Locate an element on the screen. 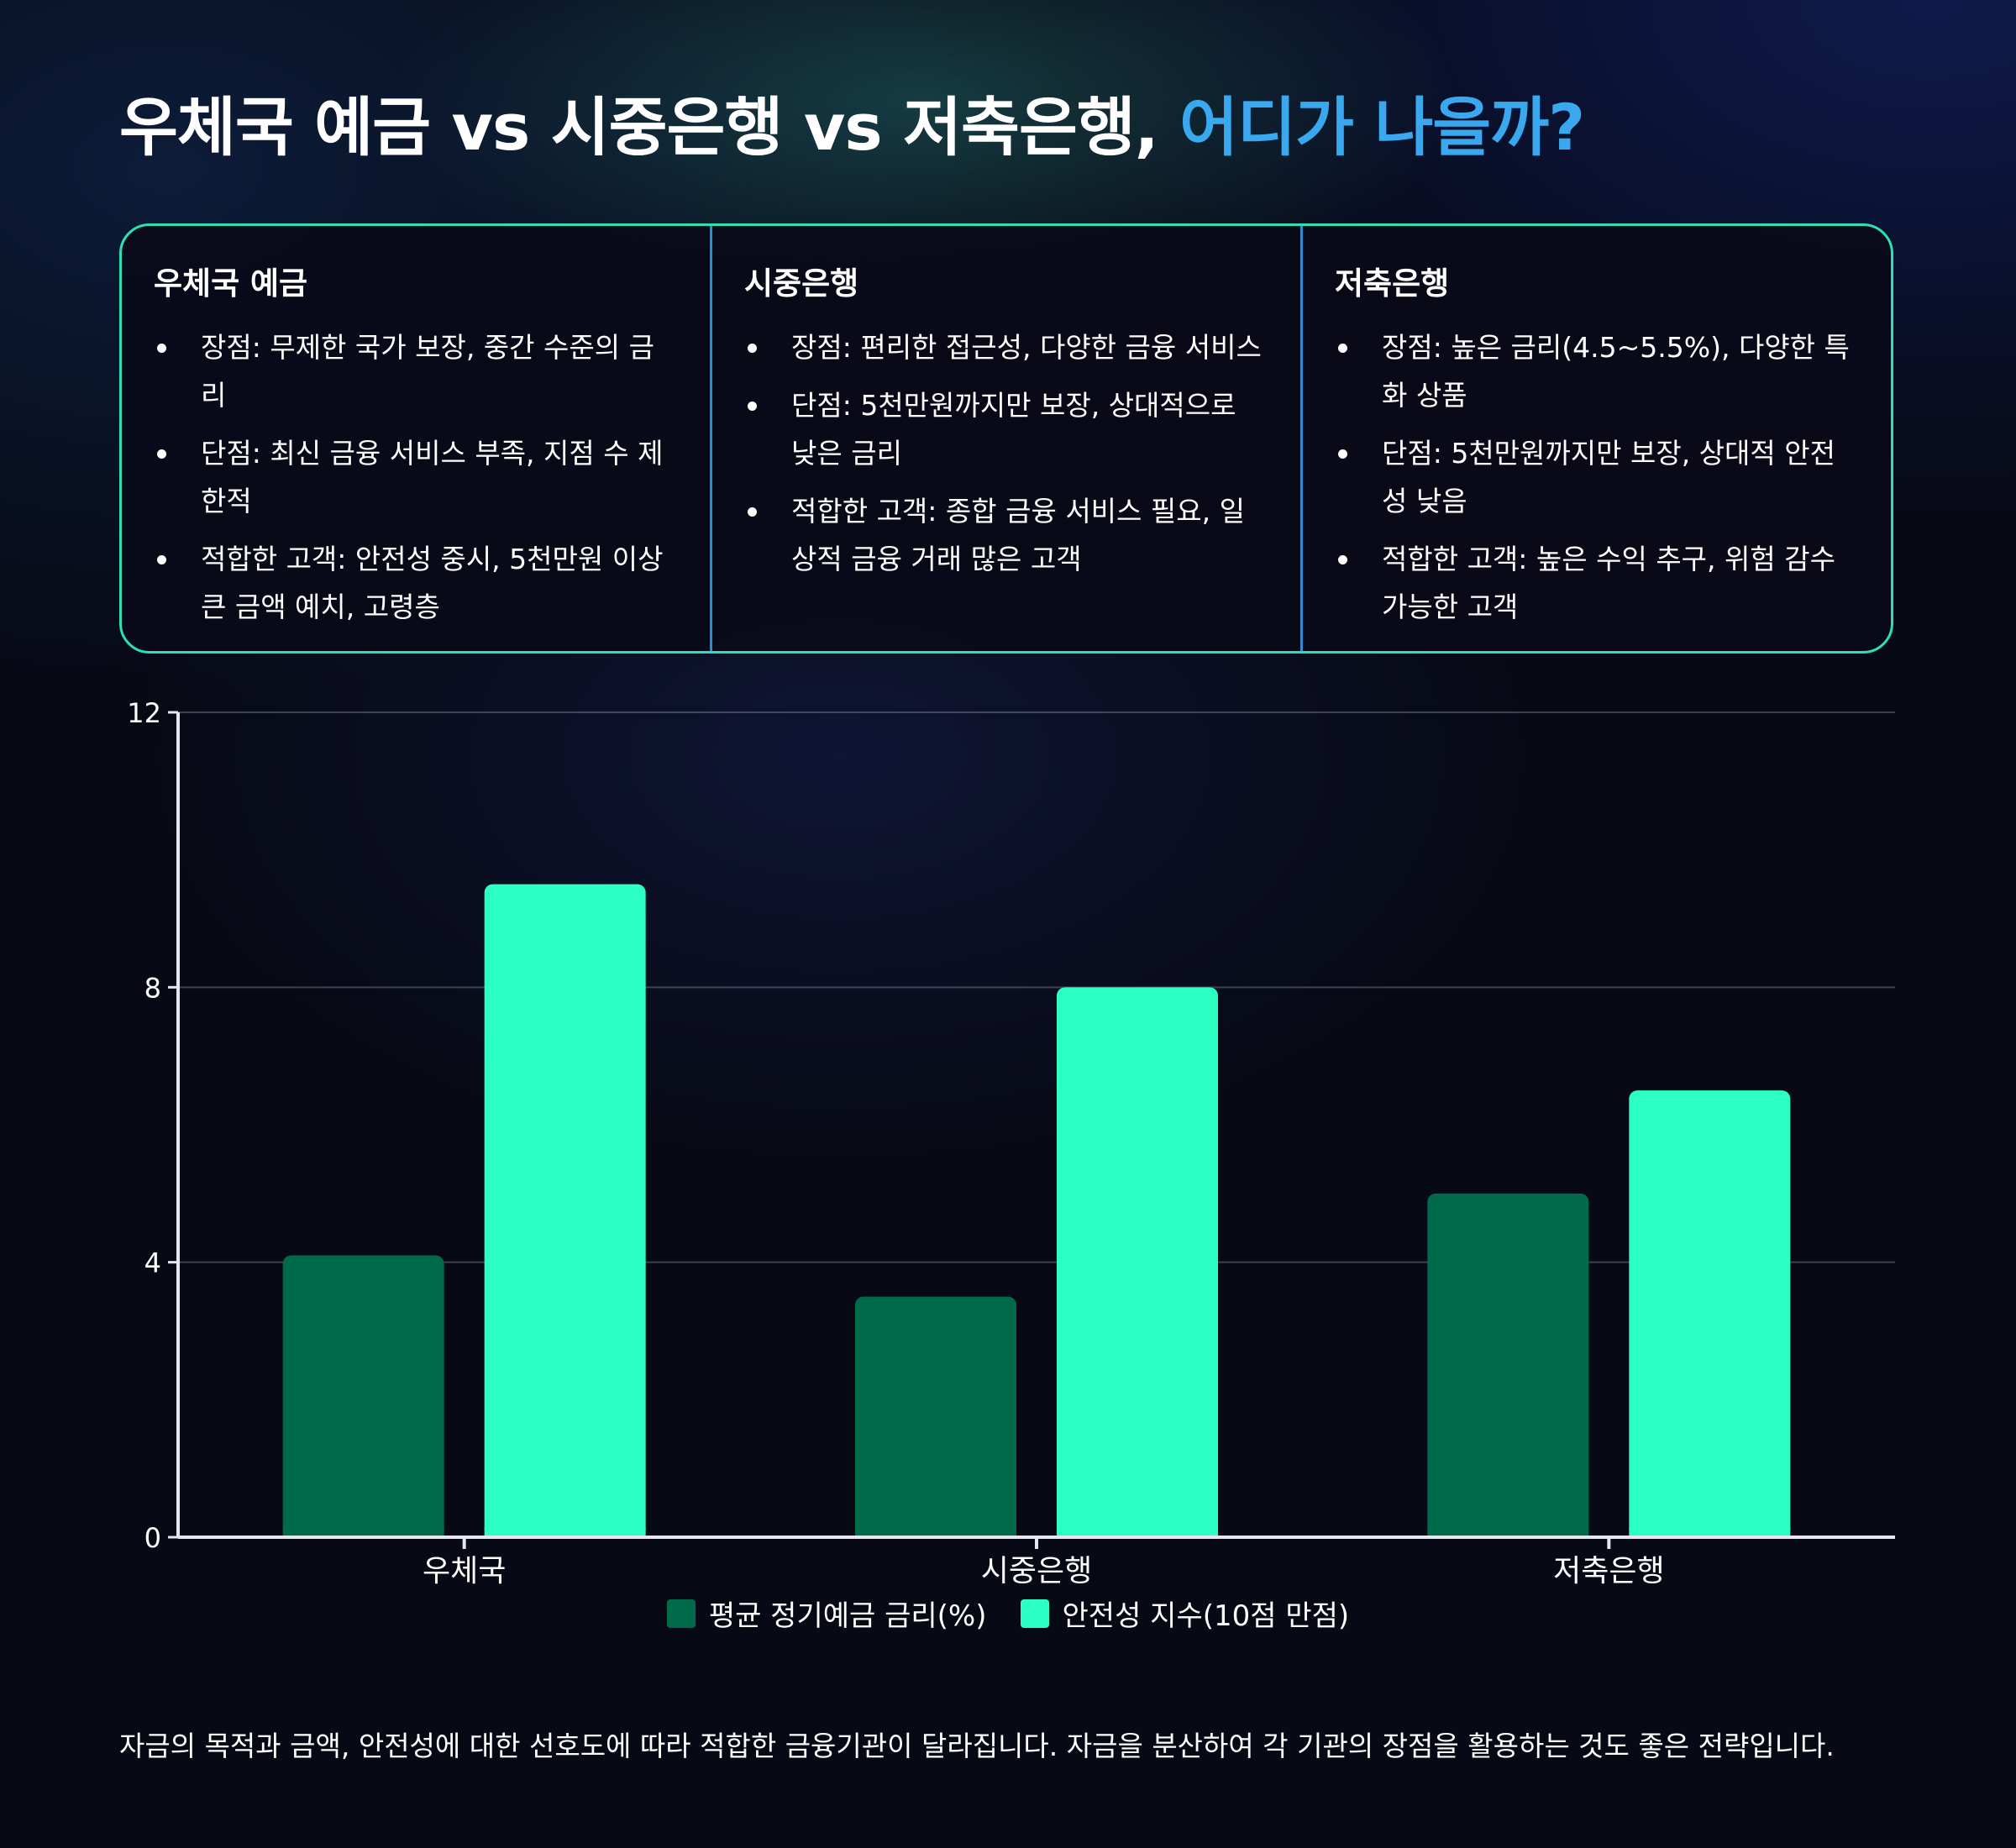 The width and height of the screenshot is (2016, 1848). list-item: 장점: 편리한 접근성, 다양한 금융 서비스 is located at coordinates (1006, 347).